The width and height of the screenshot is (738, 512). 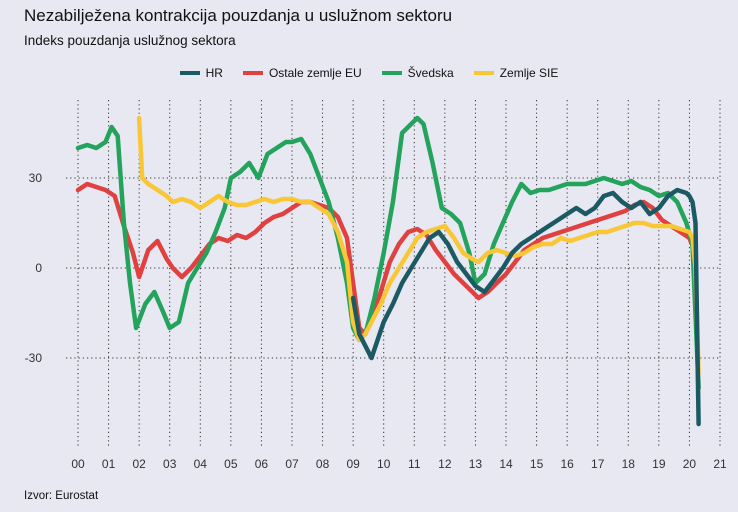 I want to click on x-tick-label-02: 02, so click(x=139, y=464).